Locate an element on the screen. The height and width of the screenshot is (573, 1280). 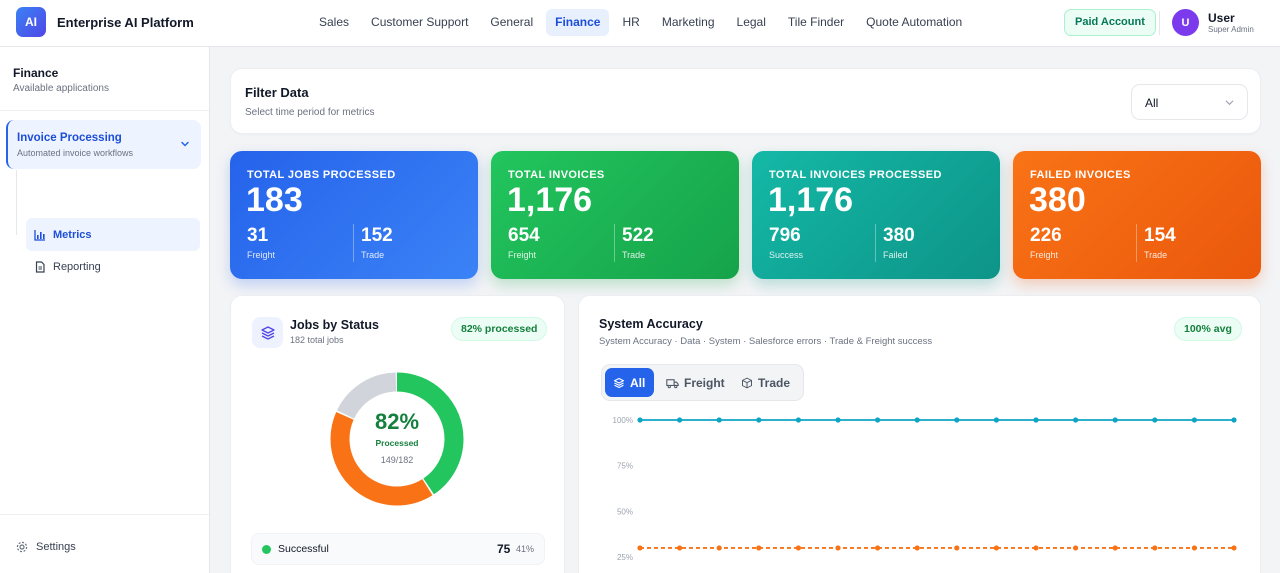
time-period-select: All is located at coordinates (1189, 102).